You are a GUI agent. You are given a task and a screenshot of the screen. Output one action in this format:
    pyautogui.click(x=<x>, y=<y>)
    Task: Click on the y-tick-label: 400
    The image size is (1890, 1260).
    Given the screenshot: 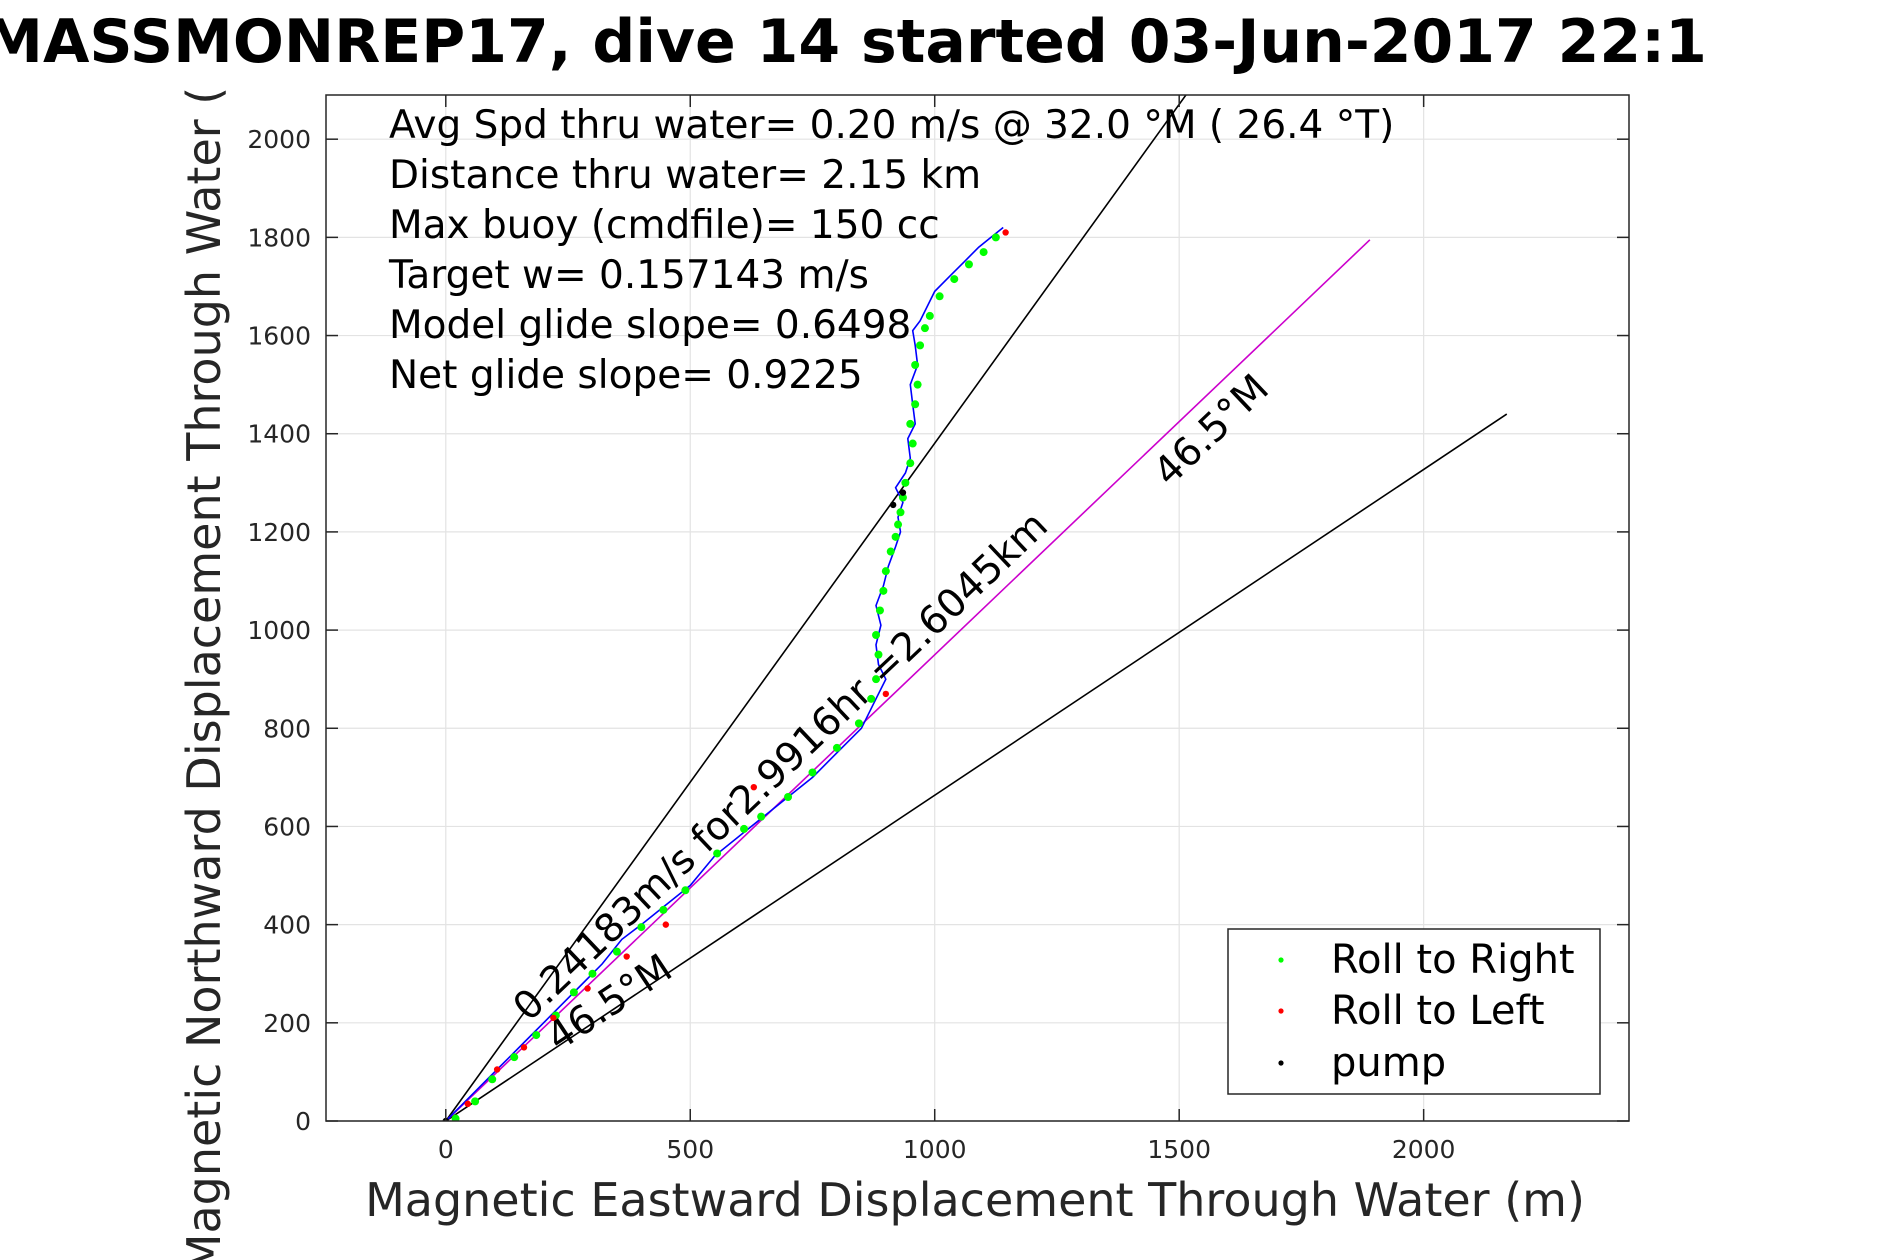 What is the action you would take?
    pyautogui.click(x=287, y=925)
    